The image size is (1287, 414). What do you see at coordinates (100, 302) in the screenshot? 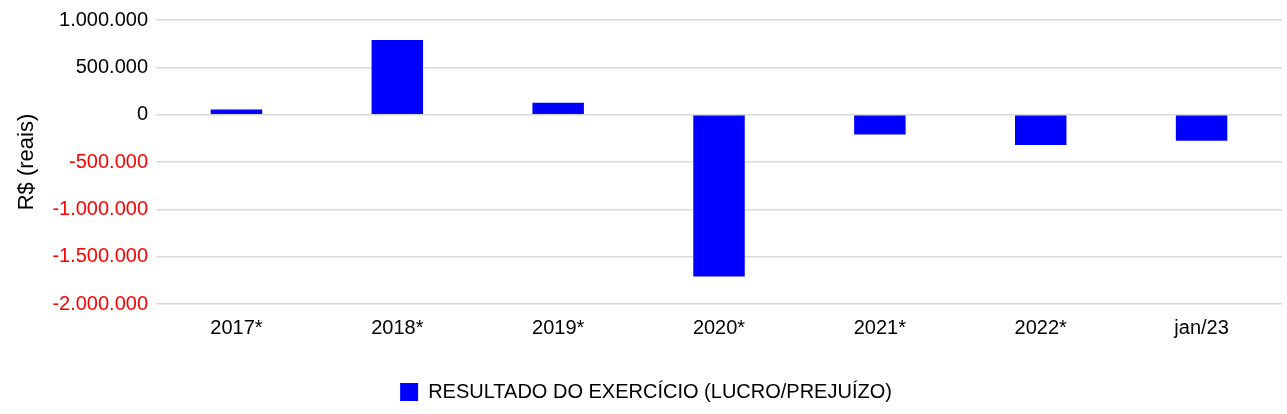
I see `y-tick-label: -2.000.000` at bounding box center [100, 302].